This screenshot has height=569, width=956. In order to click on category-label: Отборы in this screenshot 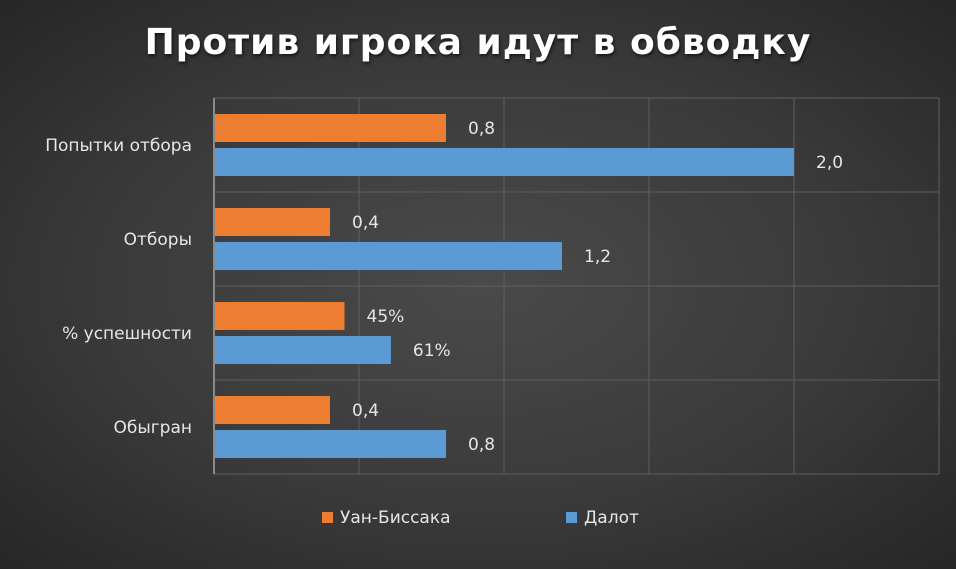, I will do `click(158, 240)`.